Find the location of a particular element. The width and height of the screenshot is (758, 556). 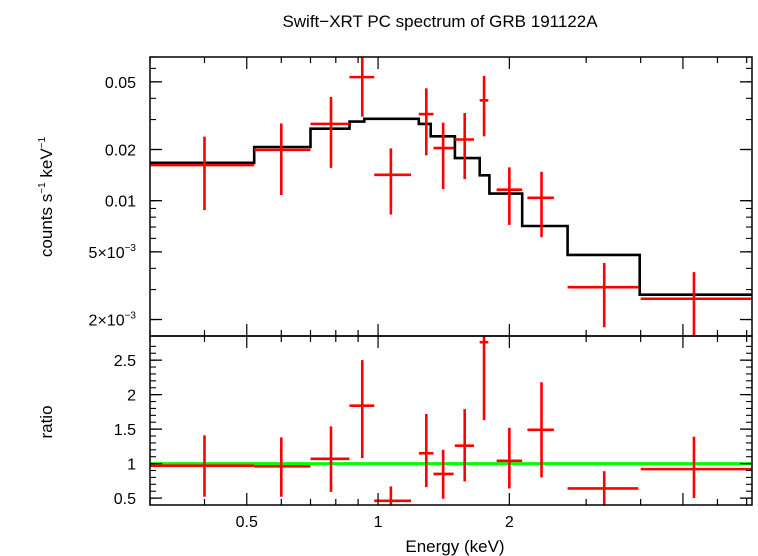

ratio-tick-label: 1.5 is located at coordinates (125, 430).